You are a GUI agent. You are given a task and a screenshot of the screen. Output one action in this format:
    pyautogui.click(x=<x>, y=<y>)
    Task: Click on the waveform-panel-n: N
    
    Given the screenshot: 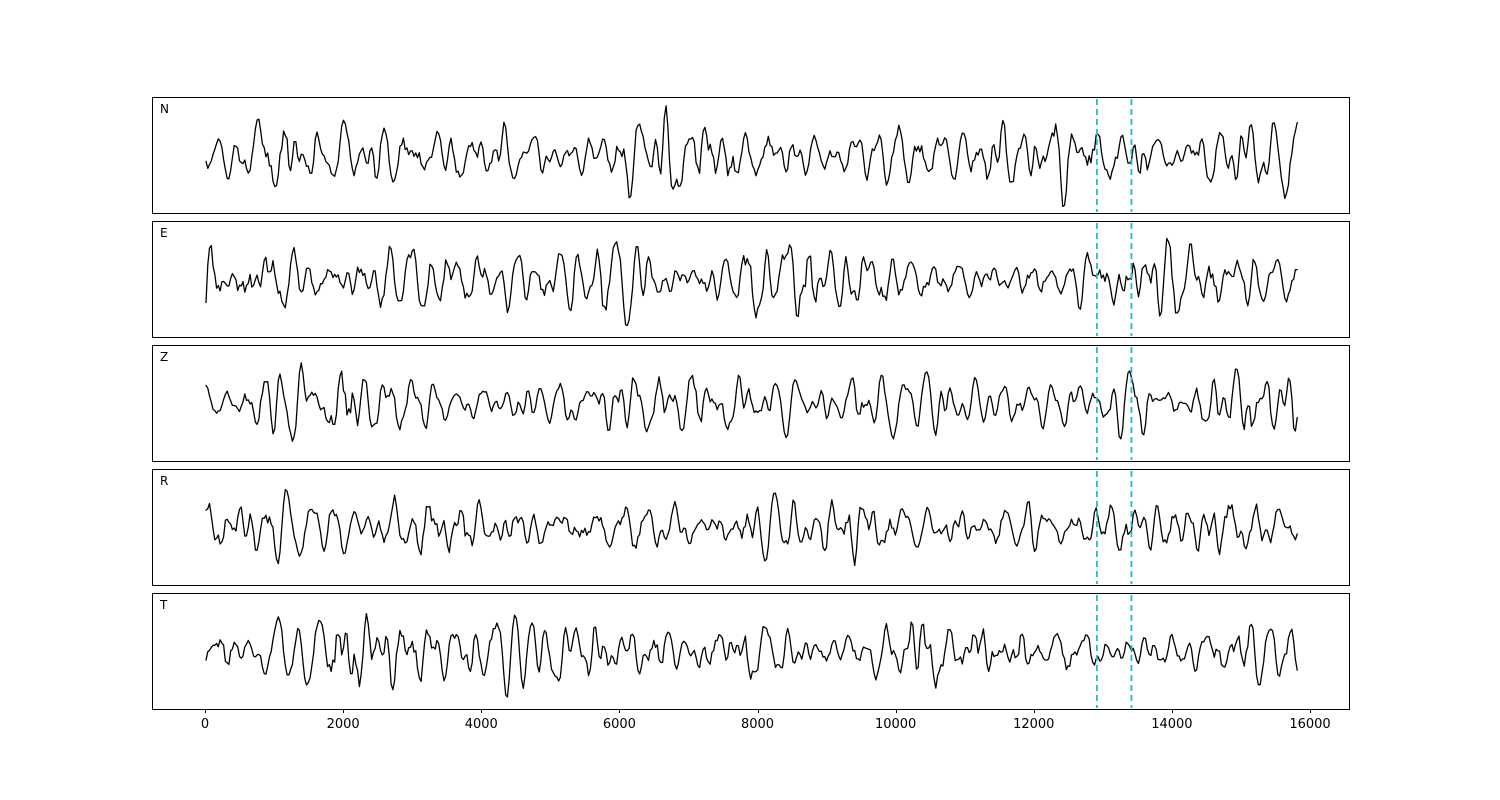 What is the action you would take?
    pyautogui.click(x=751, y=155)
    